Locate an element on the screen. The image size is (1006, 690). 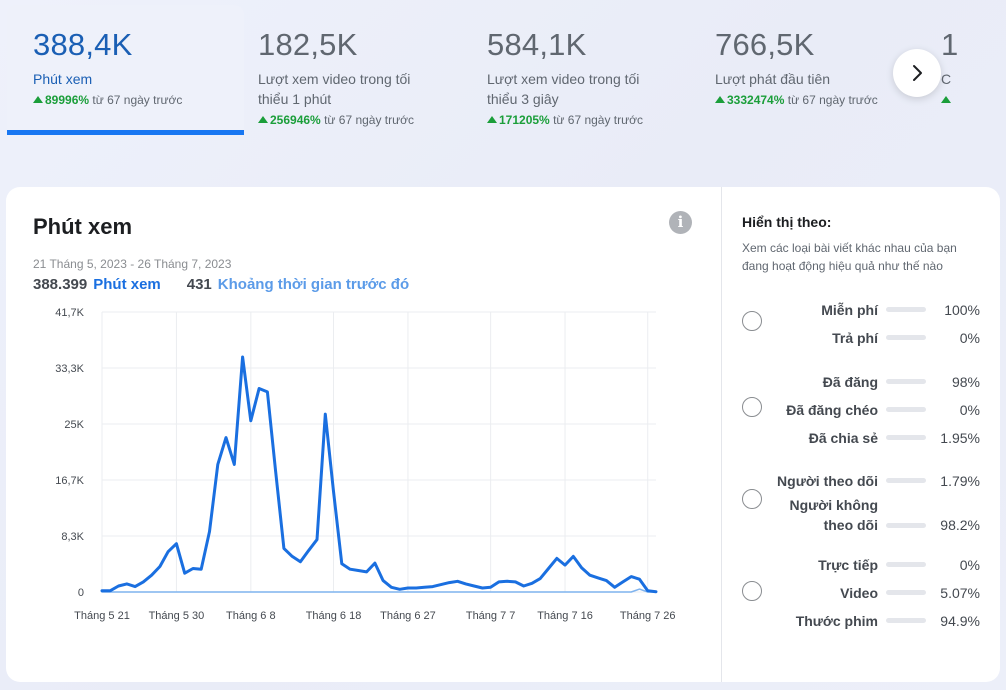
y-tick-label: 8,3K is located at coordinates (72, 537).